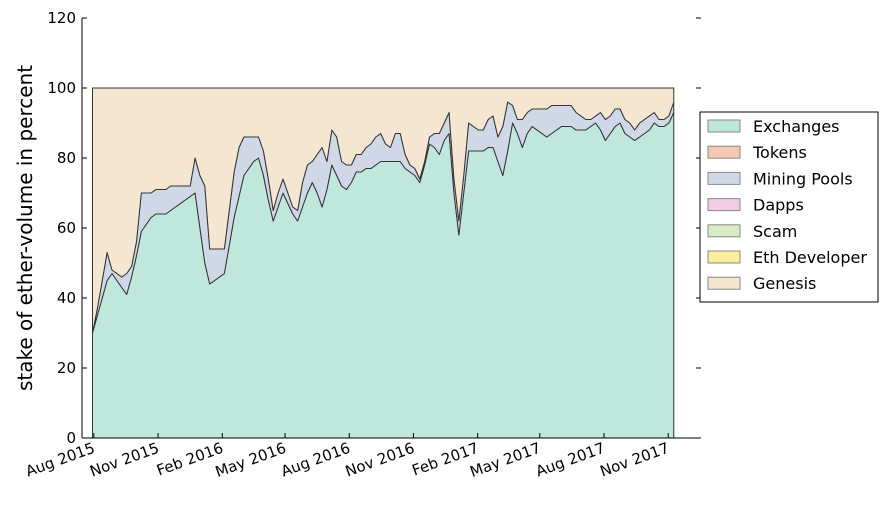  Describe the element at coordinates (724, 152) in the screenshot. I see `legend-swatch-tokens` at that location.